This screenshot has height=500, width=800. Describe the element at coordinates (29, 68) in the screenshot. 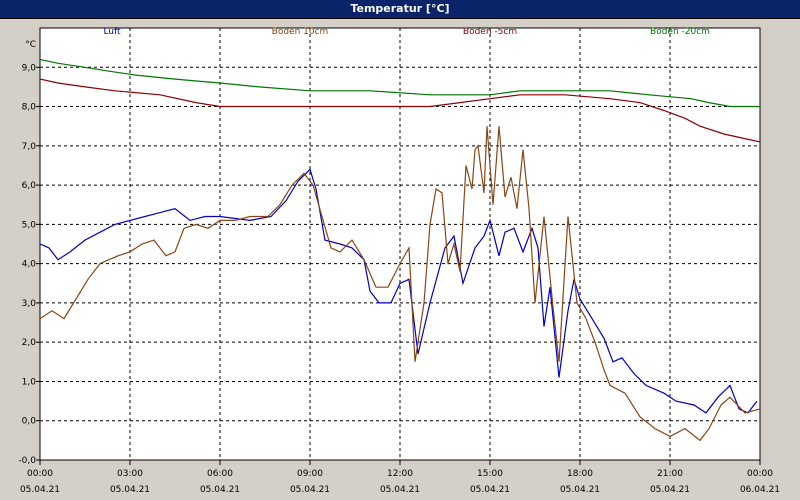

I see `y-tick-label: 9,0` at that location.